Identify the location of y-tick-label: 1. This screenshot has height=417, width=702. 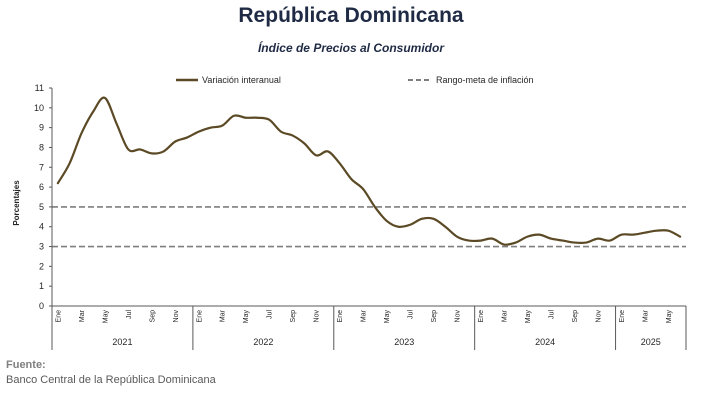
(41, 286).